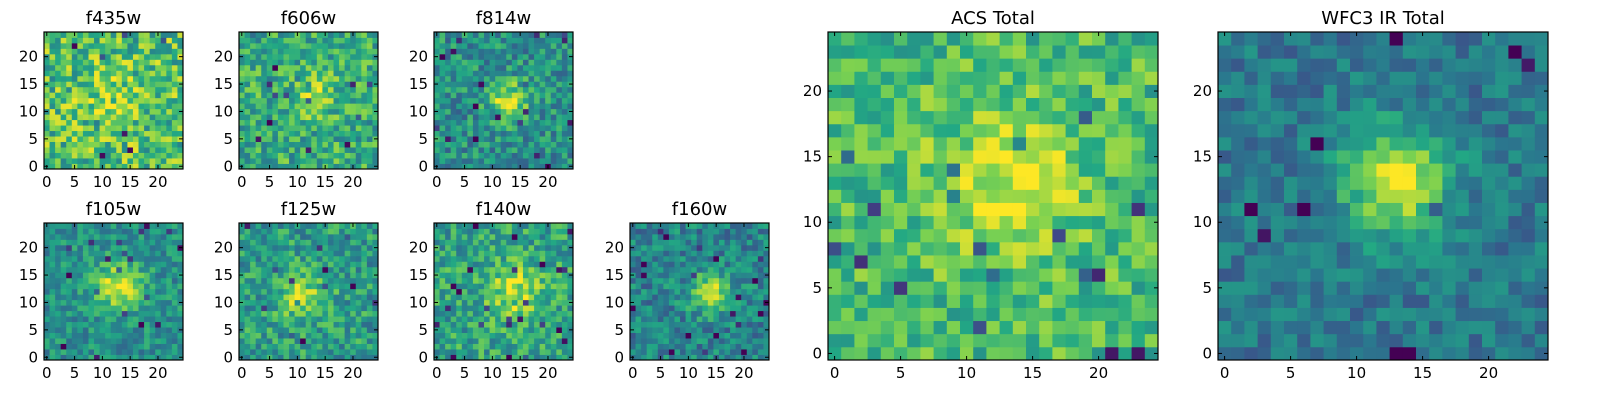 Image resolution: width=1600 pixels, height=400 pixels. What do you see at coordinates (228, 166) in the screenshot?
I see `y-tick-label: 0` at bounding box center [228, 166].